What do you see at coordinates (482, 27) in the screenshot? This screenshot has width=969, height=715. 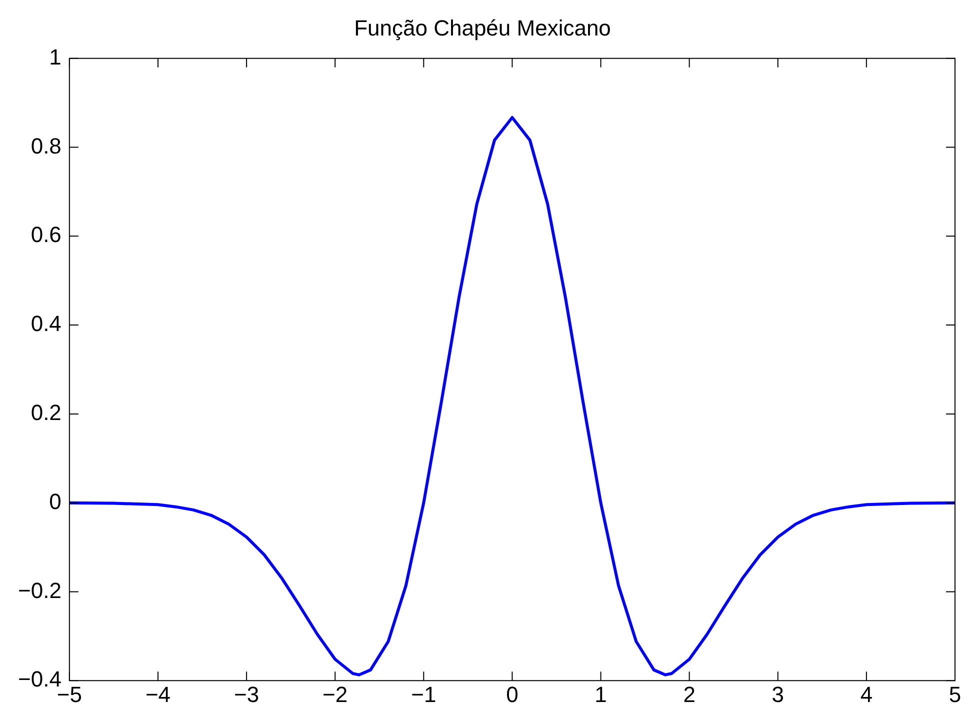 I see `chart-title: Função Chapéu Mexicano` at bounding box center [482, 27].